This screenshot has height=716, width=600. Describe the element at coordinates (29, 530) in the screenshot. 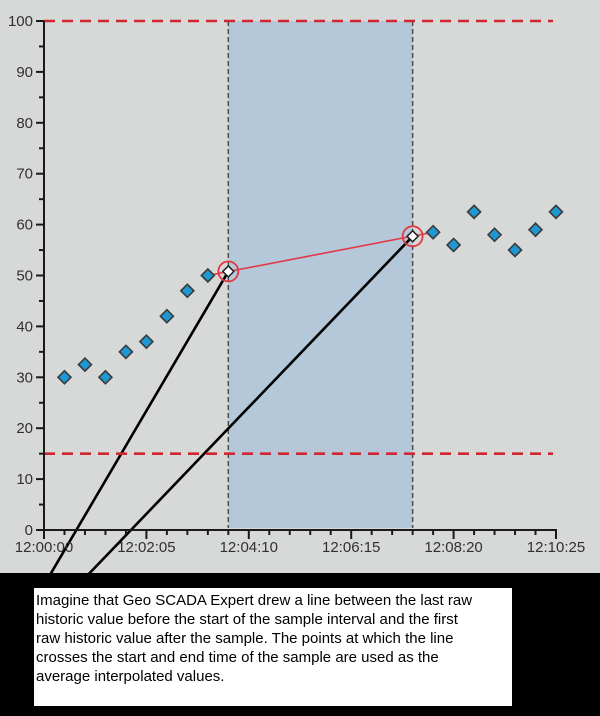

I see `y-tick-label: 0` at that location.